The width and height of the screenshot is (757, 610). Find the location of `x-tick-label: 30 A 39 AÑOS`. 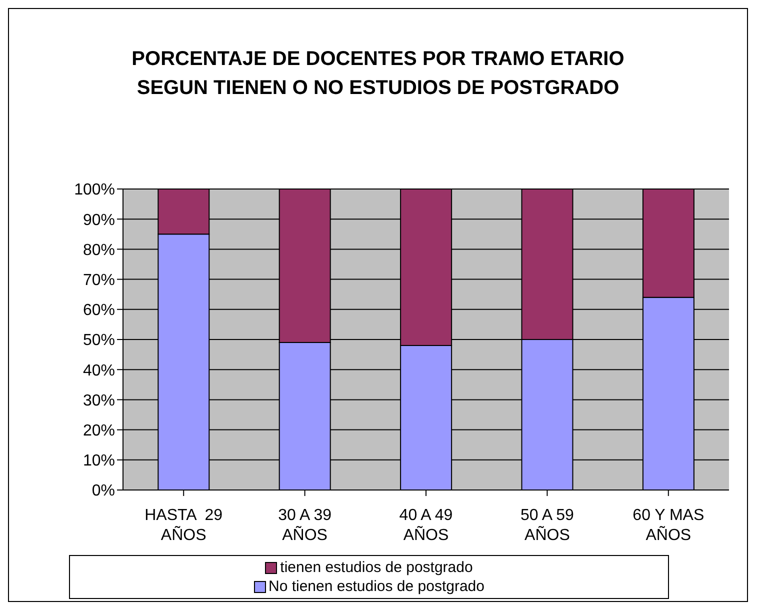

x-tick-label: 30 A 39 AÑOS is located at coordinates (305, 525).